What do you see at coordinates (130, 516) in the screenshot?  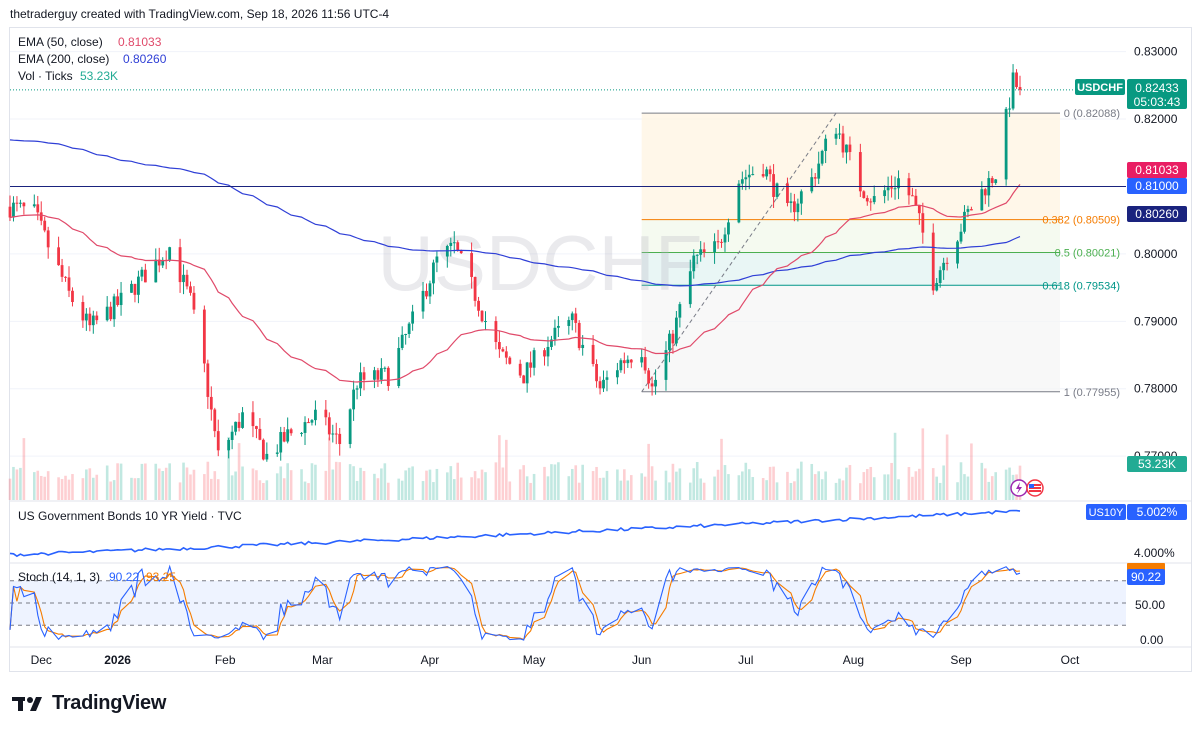 I see `bond-panel-title: US Government Bonds 10 YR Yield · TVC` at bounding box center [130, 516].